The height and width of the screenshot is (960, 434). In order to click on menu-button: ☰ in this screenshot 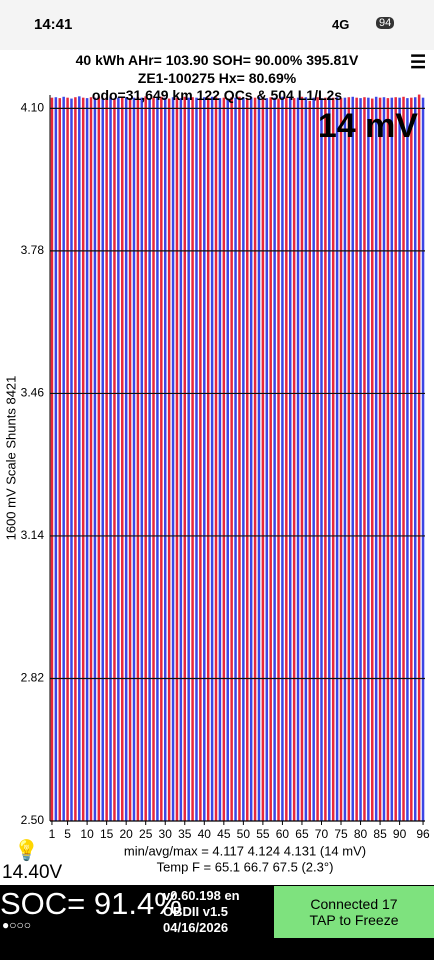, I will do `click(418, 62)`.